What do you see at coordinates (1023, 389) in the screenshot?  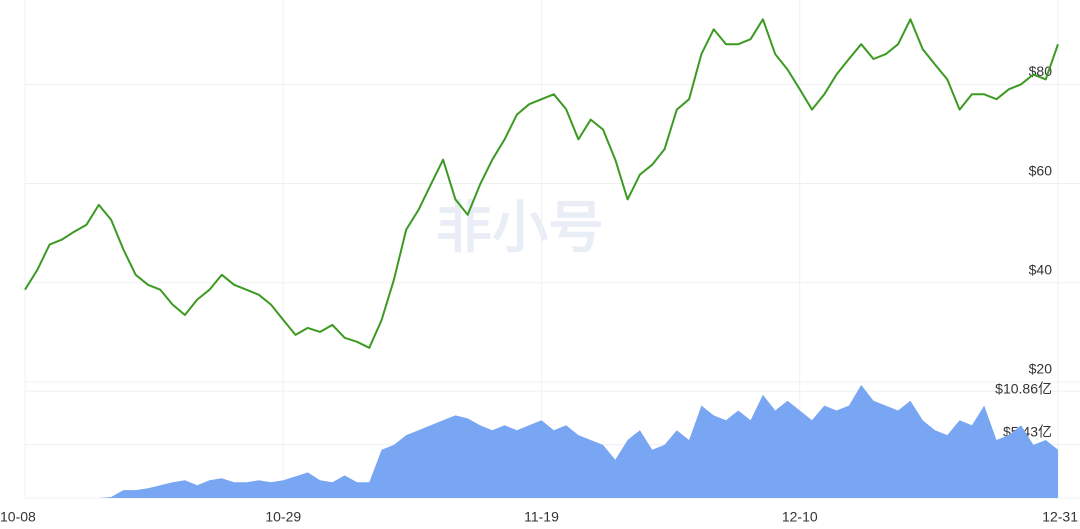 I see `y-tick-label: $10.86亿` at bounding box center [1023, 389].